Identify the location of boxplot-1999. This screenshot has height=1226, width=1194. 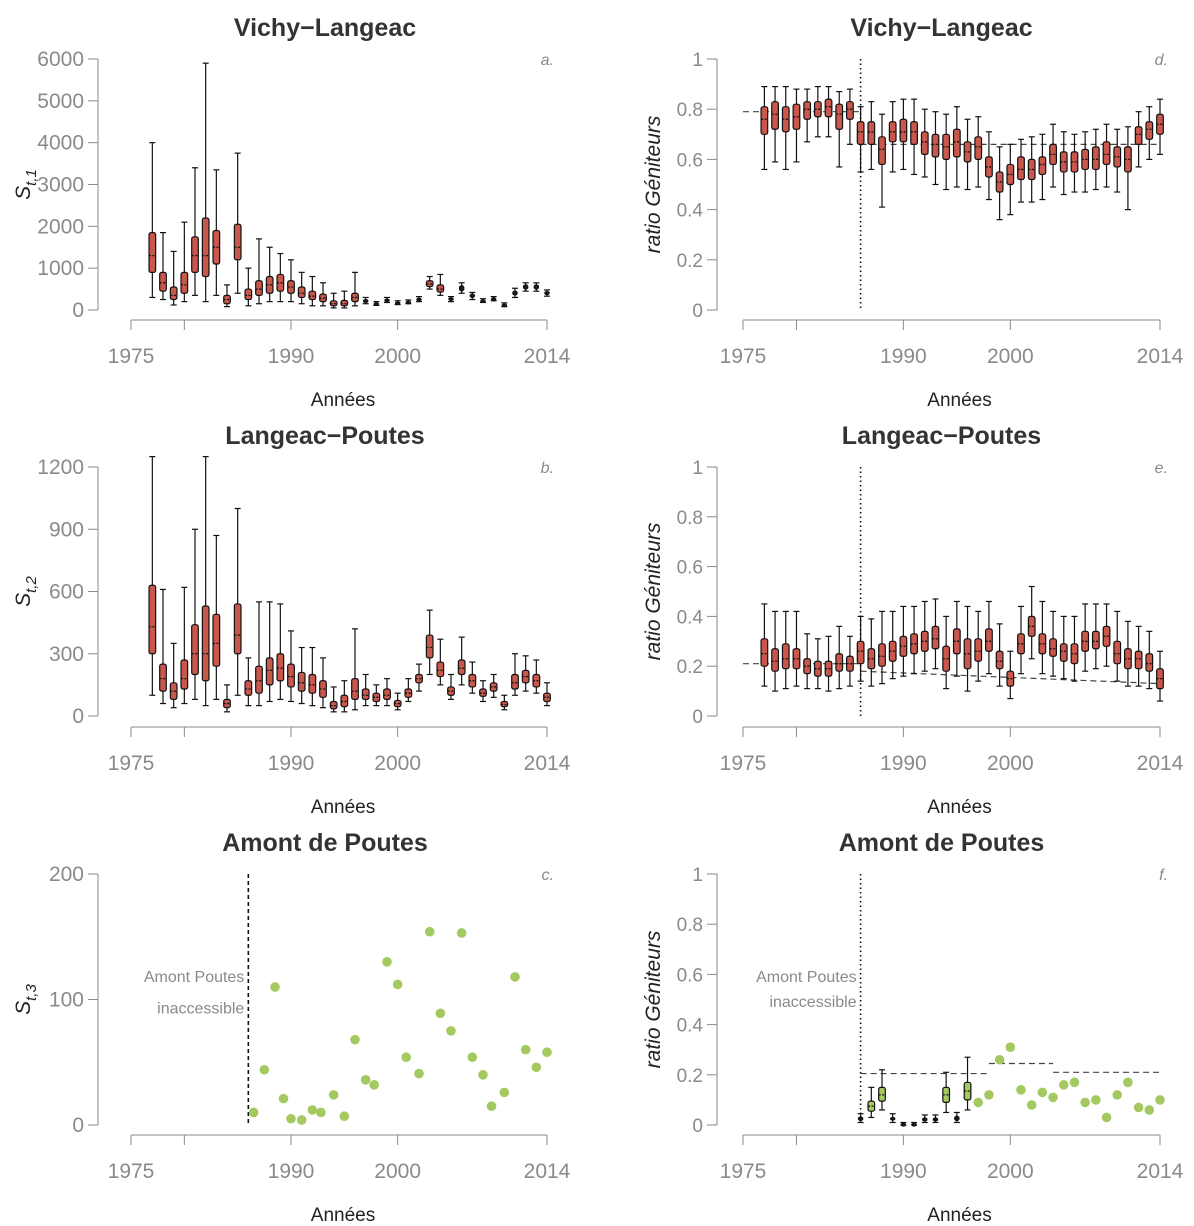
(387, 300).